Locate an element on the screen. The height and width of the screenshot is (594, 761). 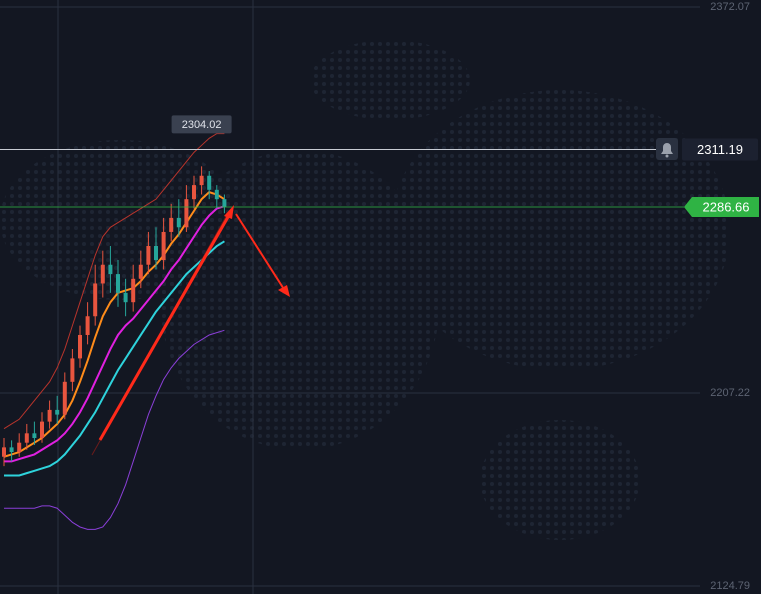
y-tick-label: 2372.07 is located at coordinates (730, 7).